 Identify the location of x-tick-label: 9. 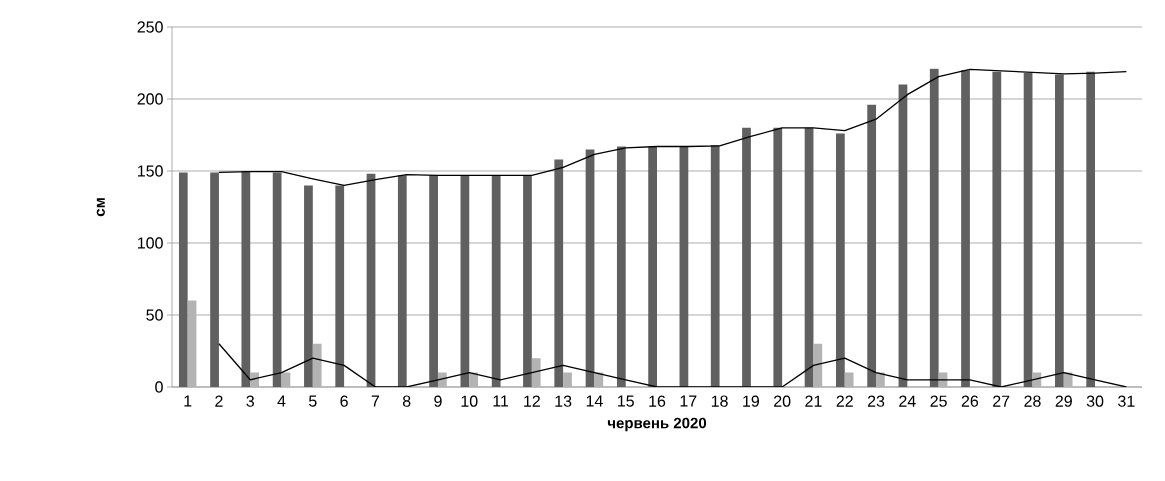
(438, 401).